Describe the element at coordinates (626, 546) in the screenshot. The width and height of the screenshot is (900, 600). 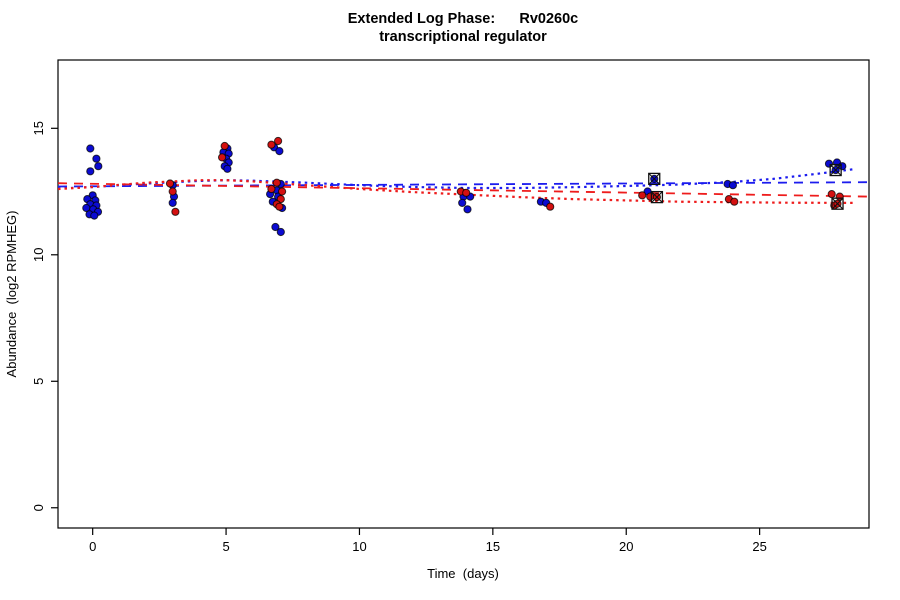
I see `x-tick-label: 20` at that location.